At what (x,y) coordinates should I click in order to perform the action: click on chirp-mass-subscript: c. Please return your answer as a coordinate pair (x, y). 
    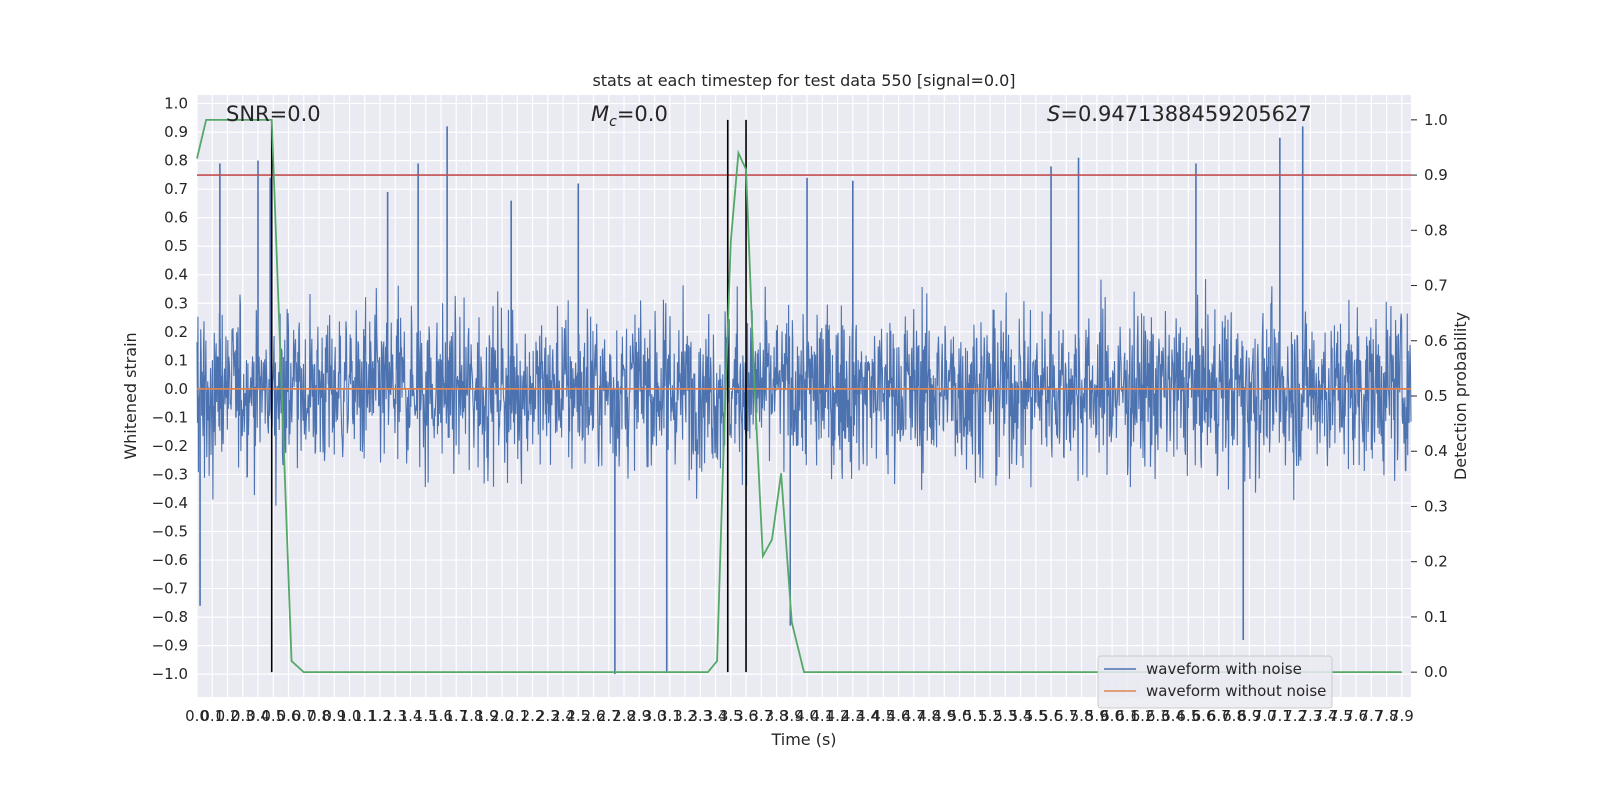
    Looking at the image, I should click on (613, 122).